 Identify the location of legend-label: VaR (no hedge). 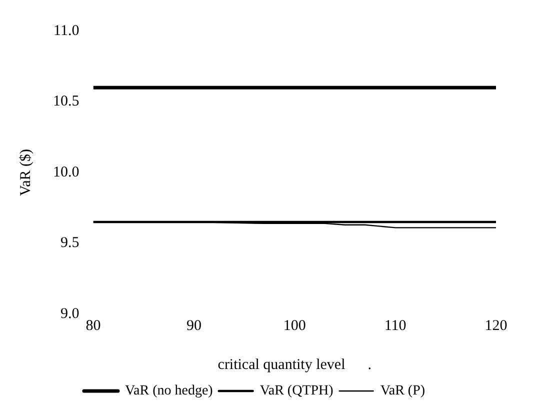
(169, 391).